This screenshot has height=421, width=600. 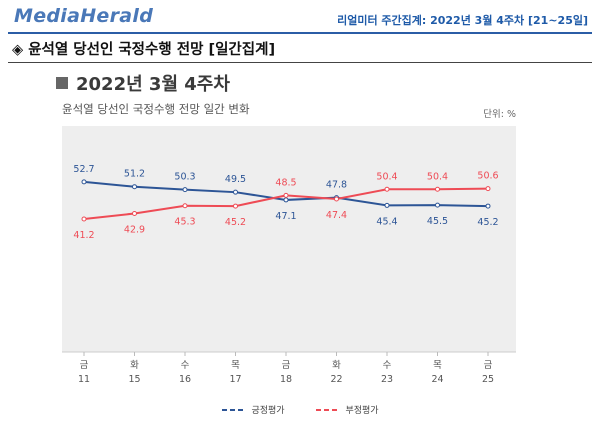 What do you see at coordinates (235, 179) in the screenshot?
I see `data-label: 49.5` at bounding box center [235, 179].